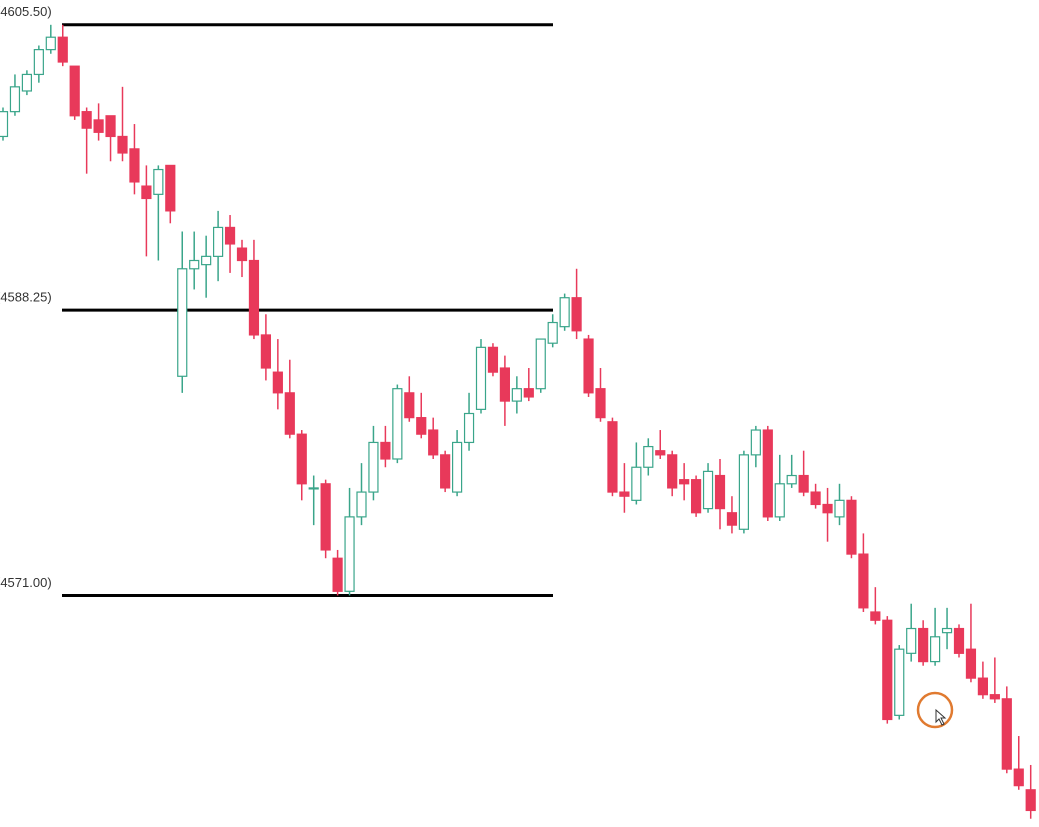 This screenshot has height=827, width=1039. I want to click on mouse-pointer, so click(941, 717).